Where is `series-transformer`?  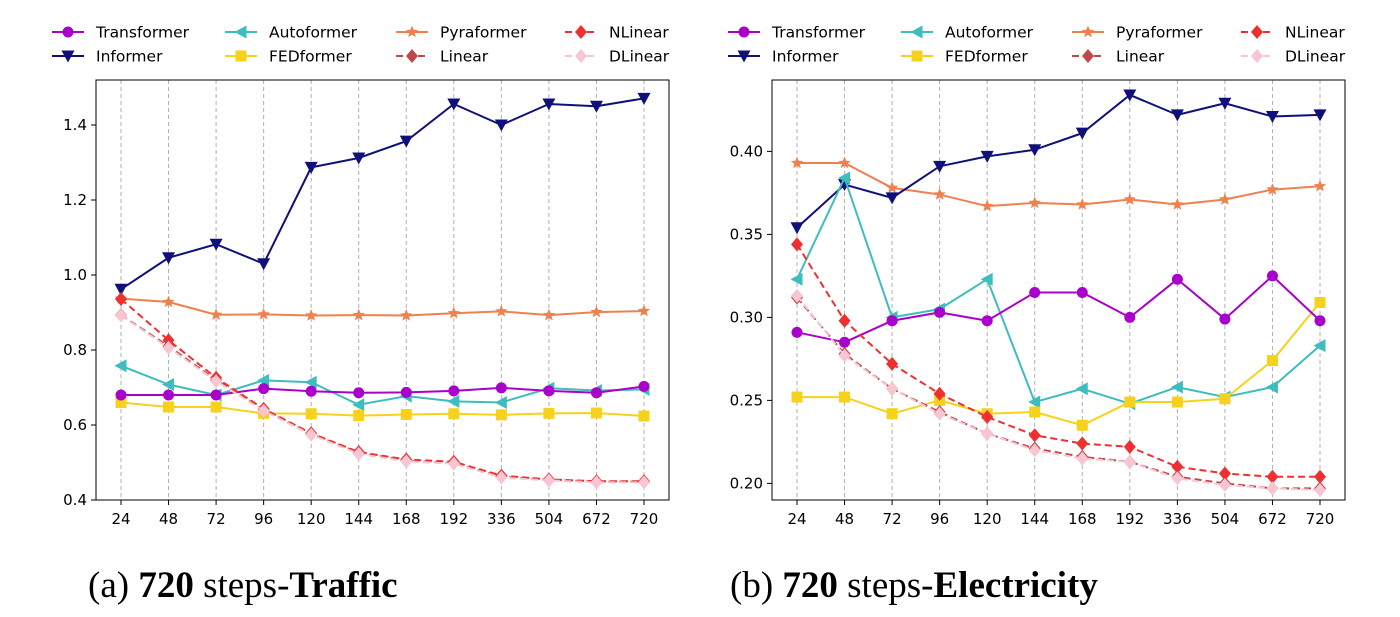
series-transformer is located at coordinates (382, 390).